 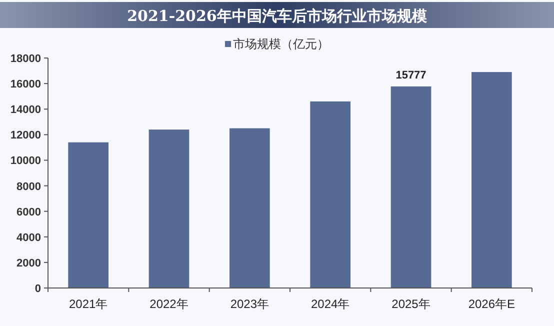 What do you see at coordinates (25, 136) in the screenshot?
I see `y-tick-label: 12000` at bounding box center [25, 136].